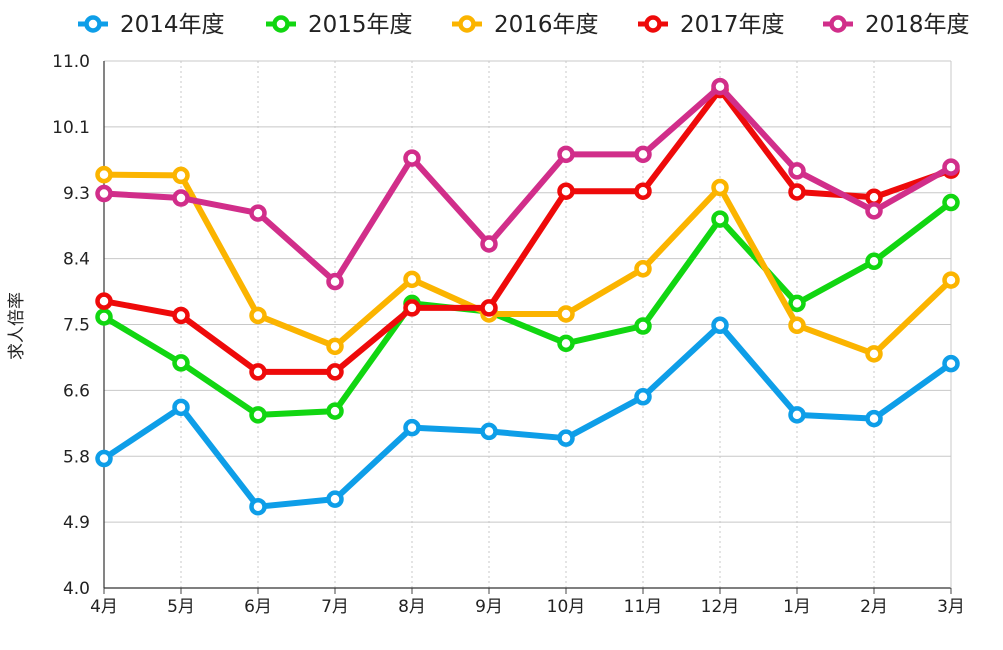  I want to click on y-axis-label: 求人倍率, so click(17, 326).